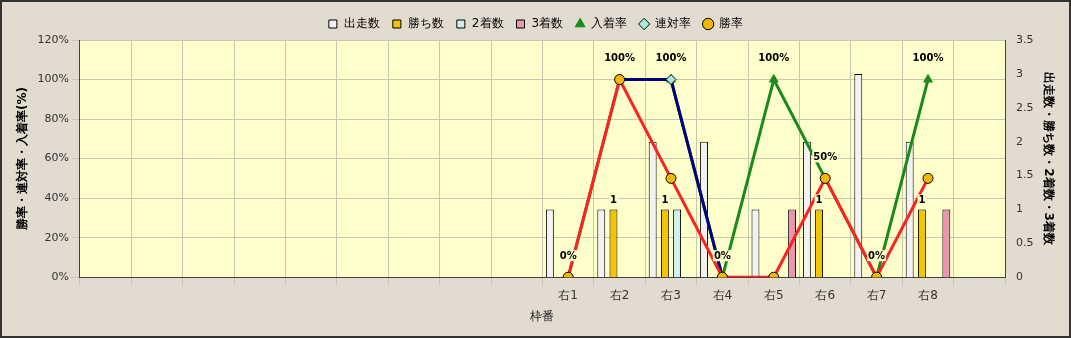 The width and height of the screenshot is (1071, 338). I want to click on y2-tick-label: 0.5, so click(1025, 243).